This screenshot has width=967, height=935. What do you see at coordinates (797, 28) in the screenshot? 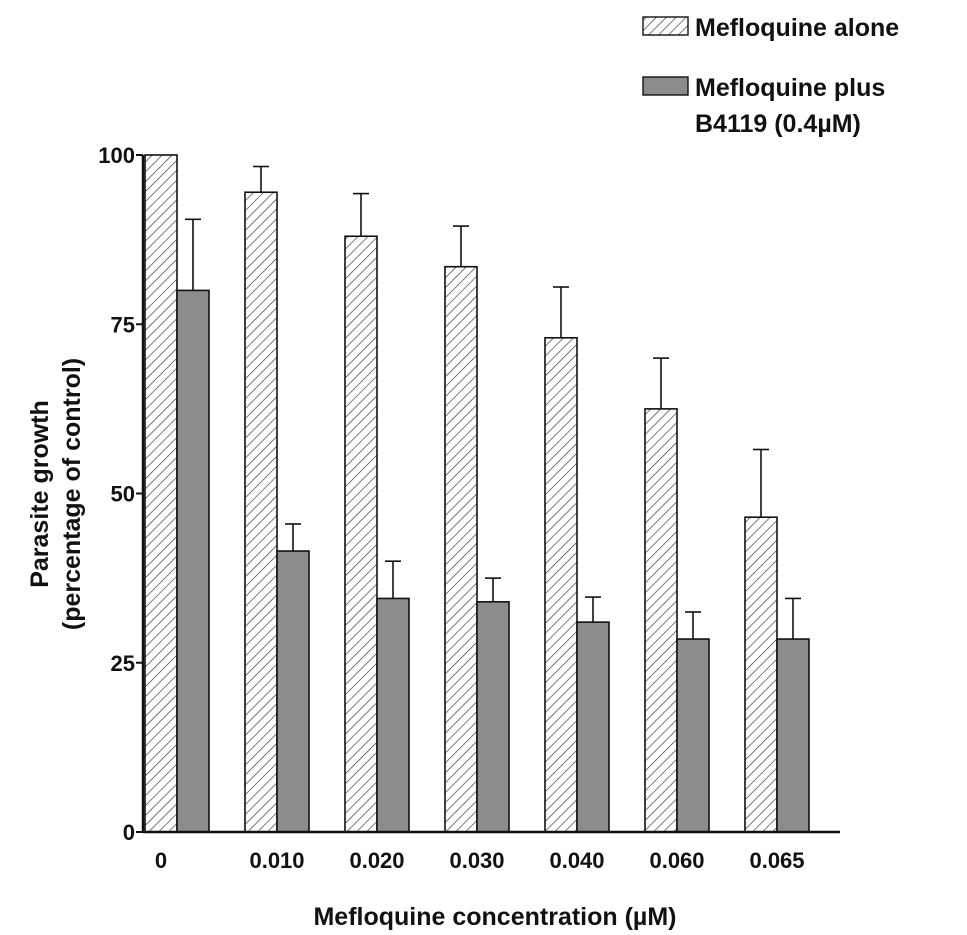
I see `legend-label-mefloquine-alone: Mefloquine alone` at bounding box center [797, 28].